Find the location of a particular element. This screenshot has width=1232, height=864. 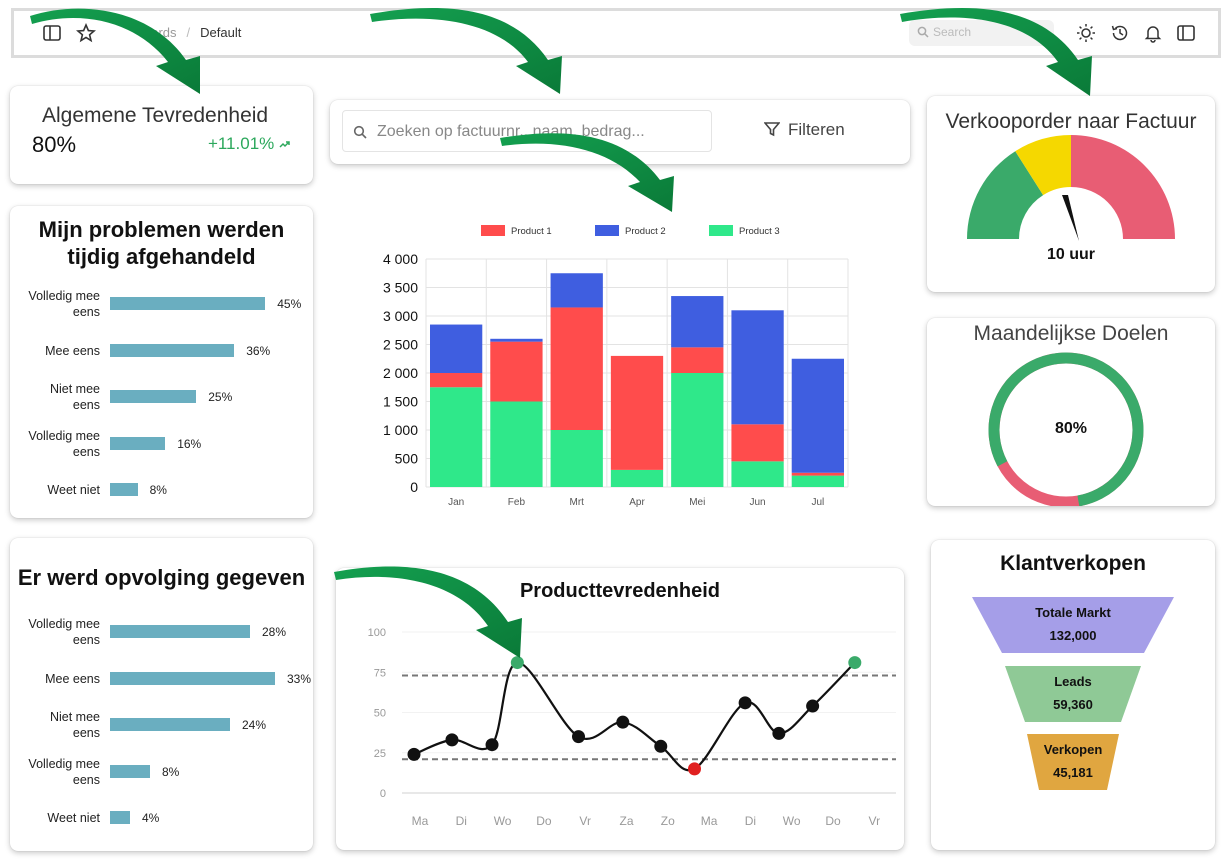

gauge-title: Verkooporder naar Factuur is located at coordinates (1071, 121).